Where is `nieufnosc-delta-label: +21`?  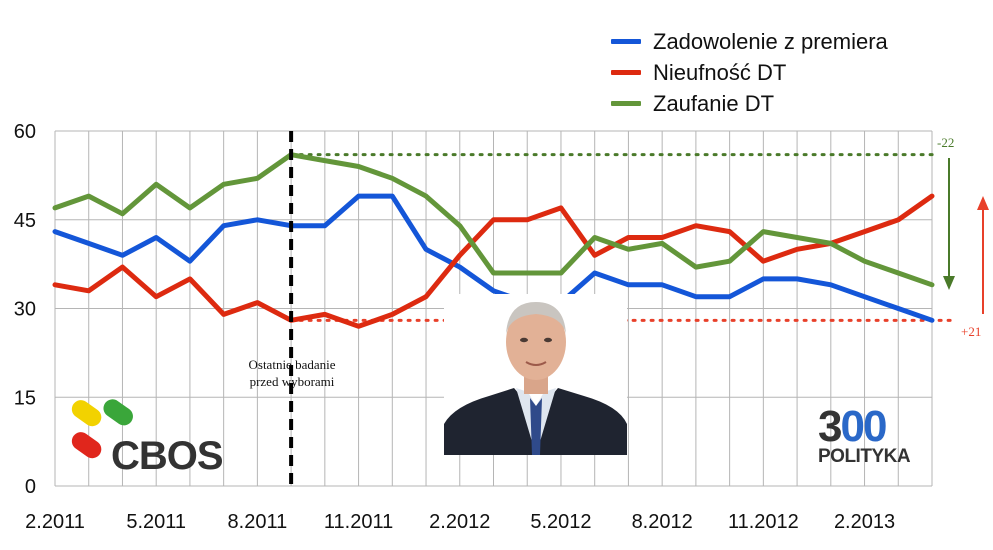
nieufnosc-delta-label: +21 is located at coordinates (971, 331).